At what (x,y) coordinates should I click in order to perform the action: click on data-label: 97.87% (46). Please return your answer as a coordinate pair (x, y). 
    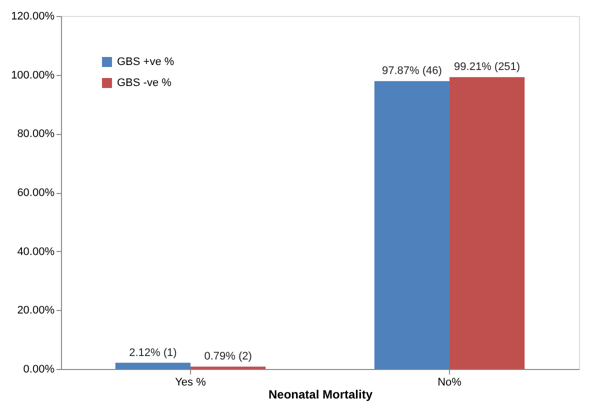
    Looking at the image, I should click on (412, 71).